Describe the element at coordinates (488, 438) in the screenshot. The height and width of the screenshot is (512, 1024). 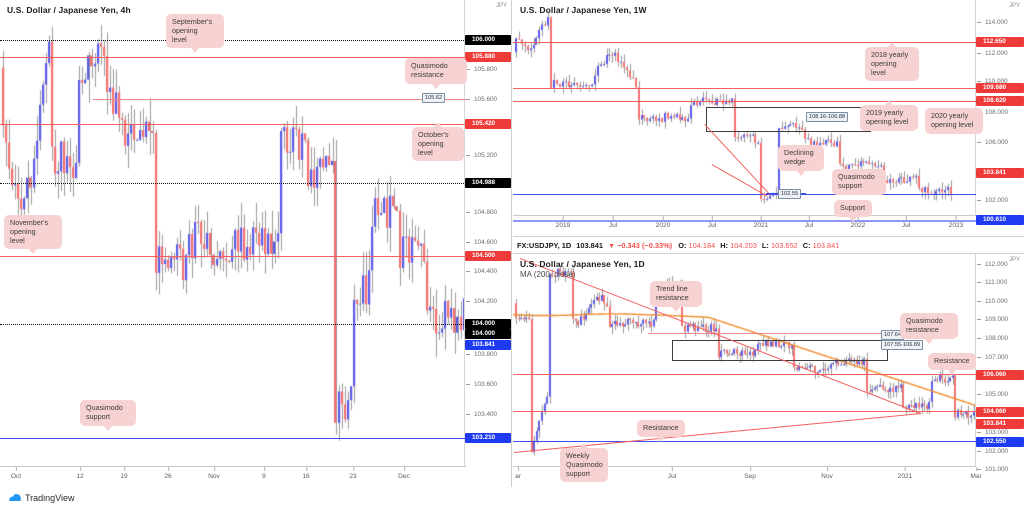
I see `price-tick-103-210: 103.210` at that location.